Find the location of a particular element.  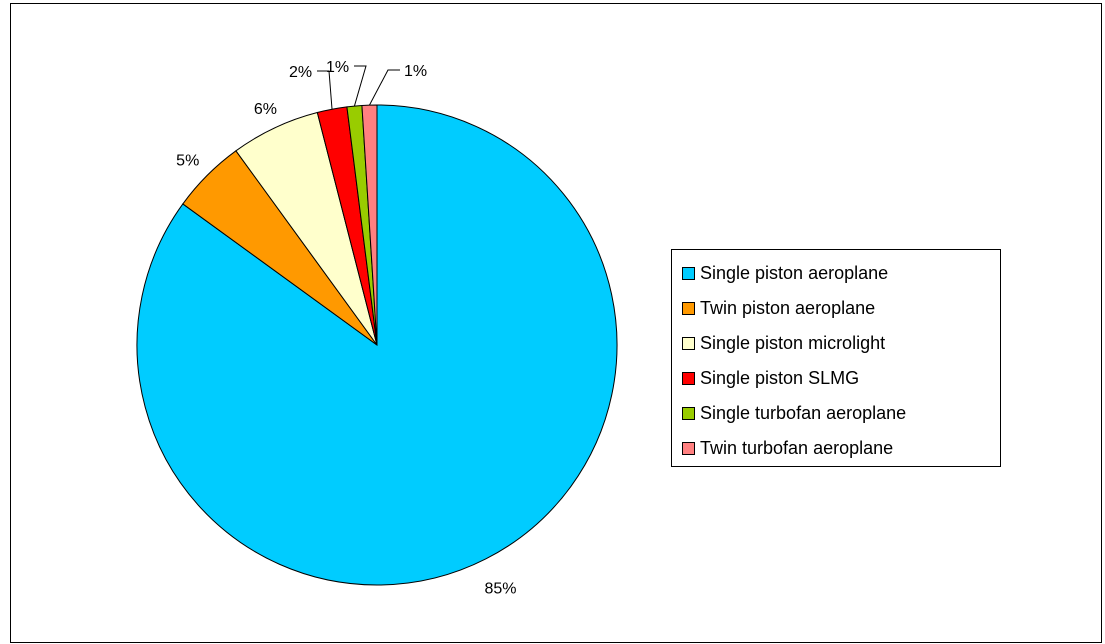

legend-item-single-piston-aeroplane: Single piston aeroplane is located at coordinates (836, 273).